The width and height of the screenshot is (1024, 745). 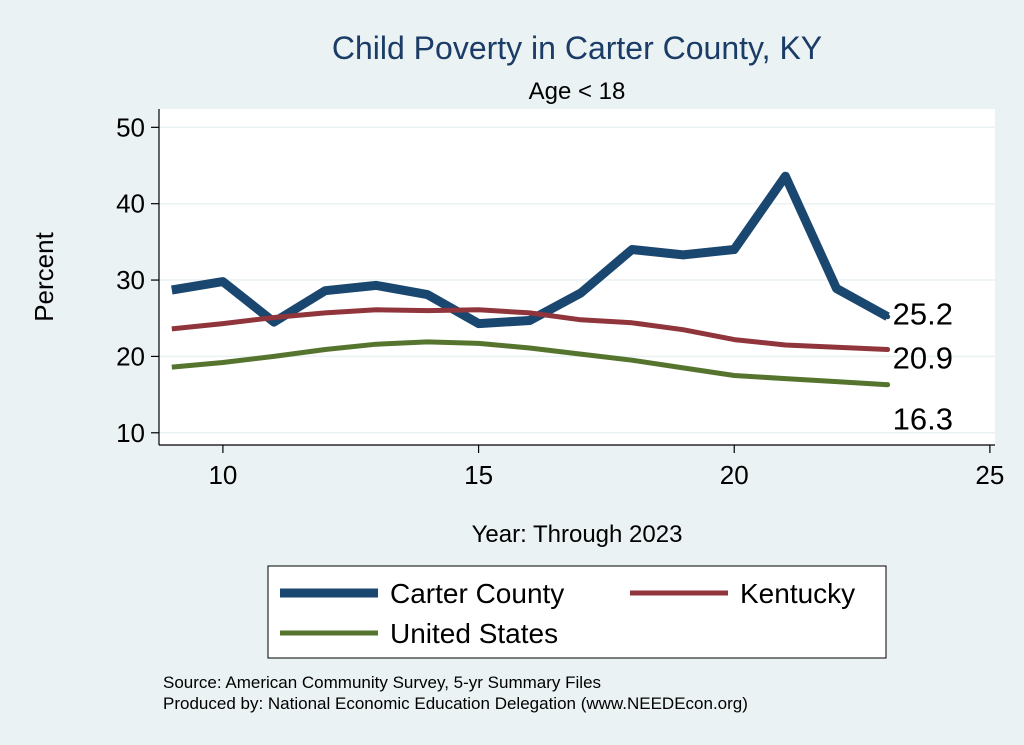 I want to click on legend-item-carter-county: Carter County, so click(x=422, y=593).